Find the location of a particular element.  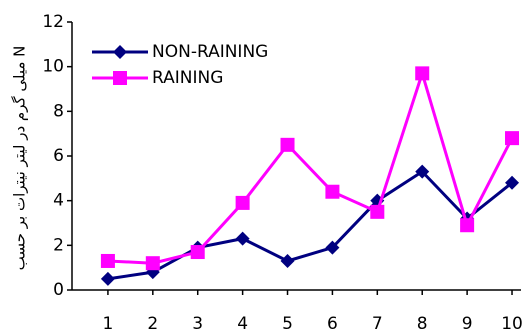

x-tick-label: 5 is located at coordinates (287, 324).